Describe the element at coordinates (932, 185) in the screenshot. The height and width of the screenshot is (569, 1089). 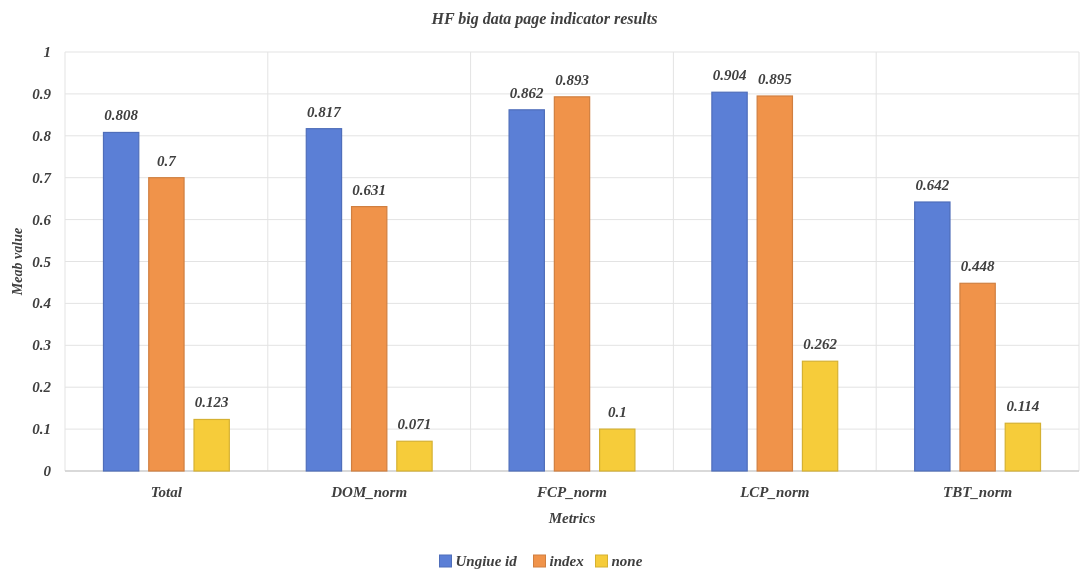
I see `data-label: 0.642` at that location.